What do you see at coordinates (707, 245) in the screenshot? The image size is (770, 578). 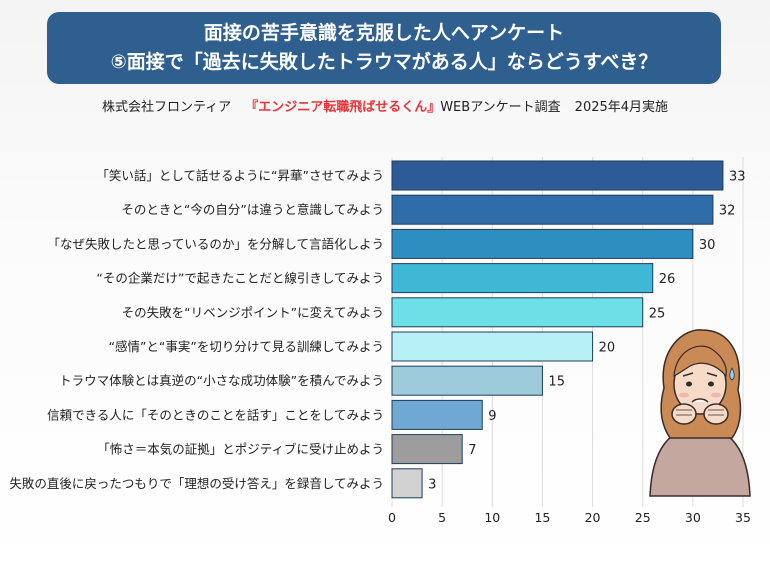 I see `data-label: 30` at bounding box center [707, 245].